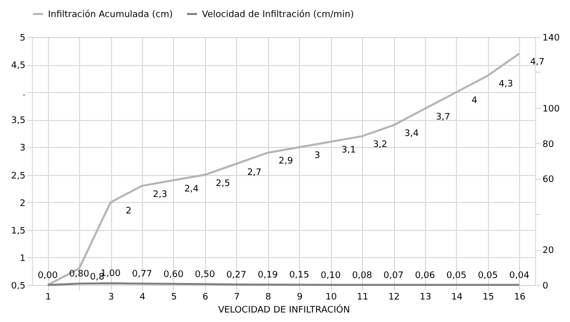 The image size is (570, 322). I want to click on y-tick-label: 3, so click(23, 149).